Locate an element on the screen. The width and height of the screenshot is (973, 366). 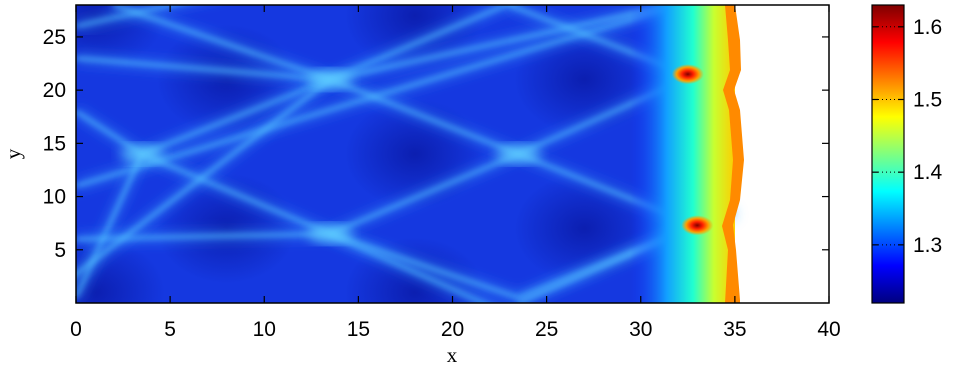
colorbar is located at coordinates (888, 154).